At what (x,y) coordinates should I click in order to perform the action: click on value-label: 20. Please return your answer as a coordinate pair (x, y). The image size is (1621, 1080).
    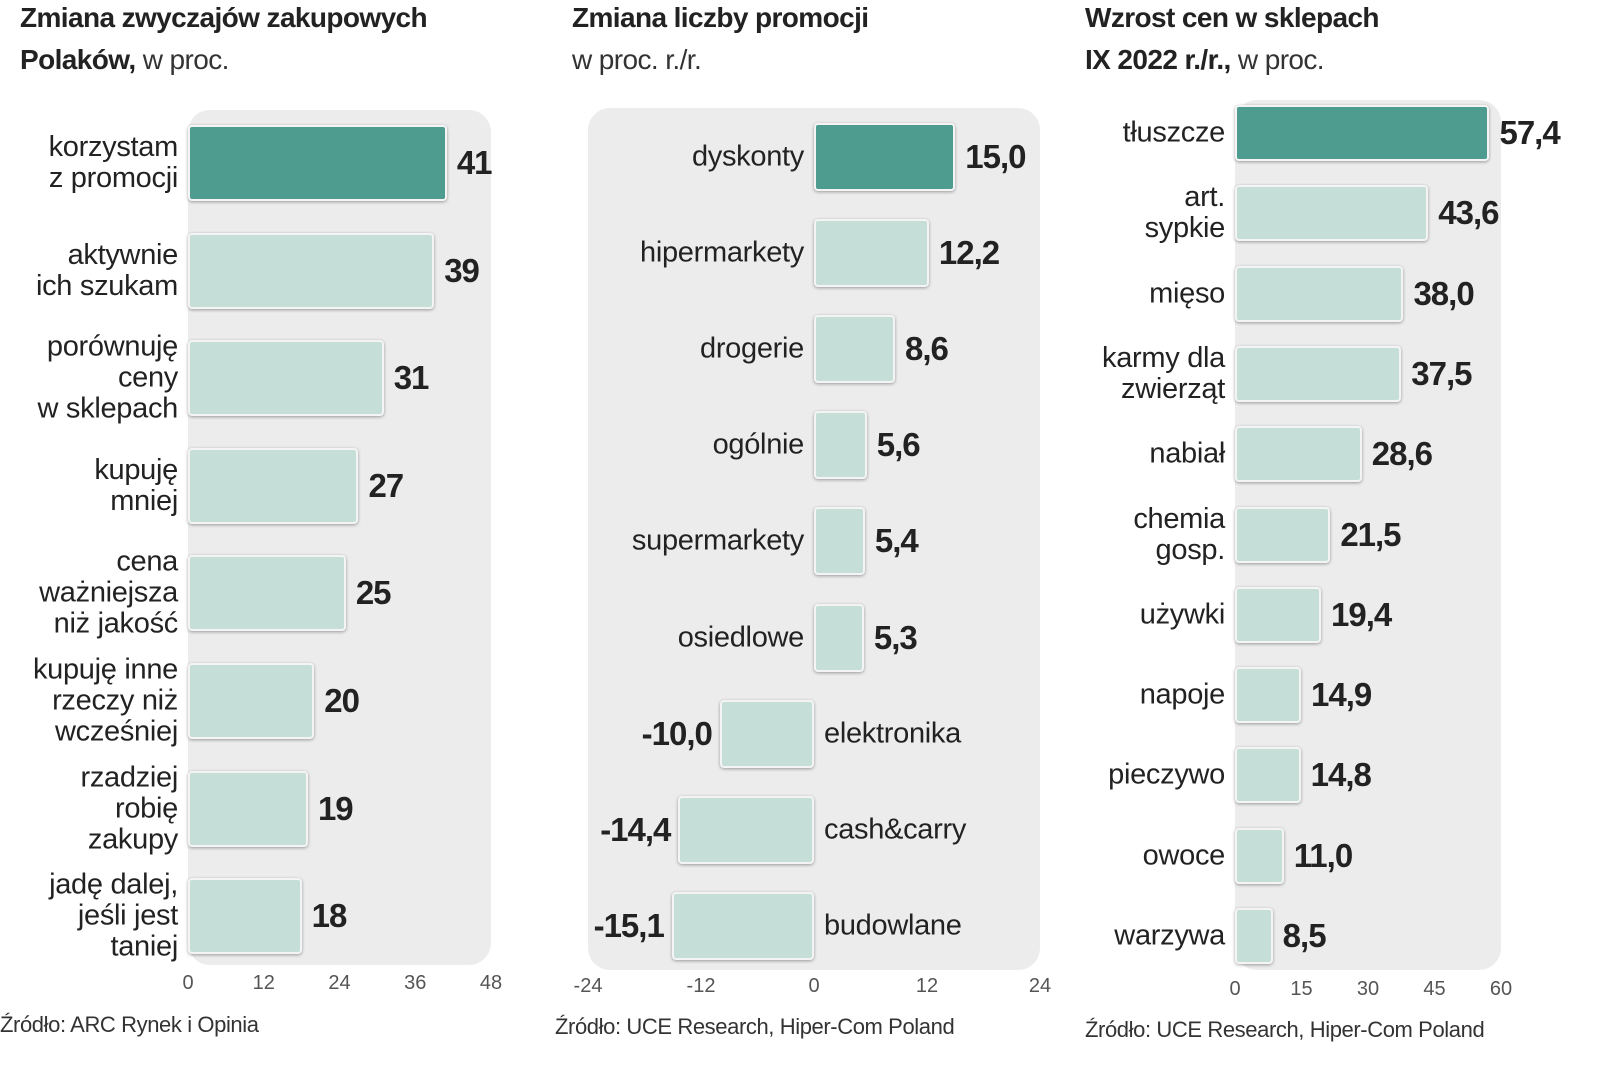
    Looking at the image, I should click on (342, 700).